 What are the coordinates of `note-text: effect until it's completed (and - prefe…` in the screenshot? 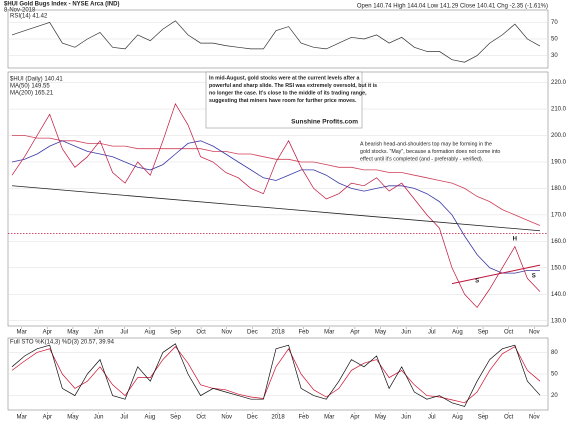 It's located at (421, 159).